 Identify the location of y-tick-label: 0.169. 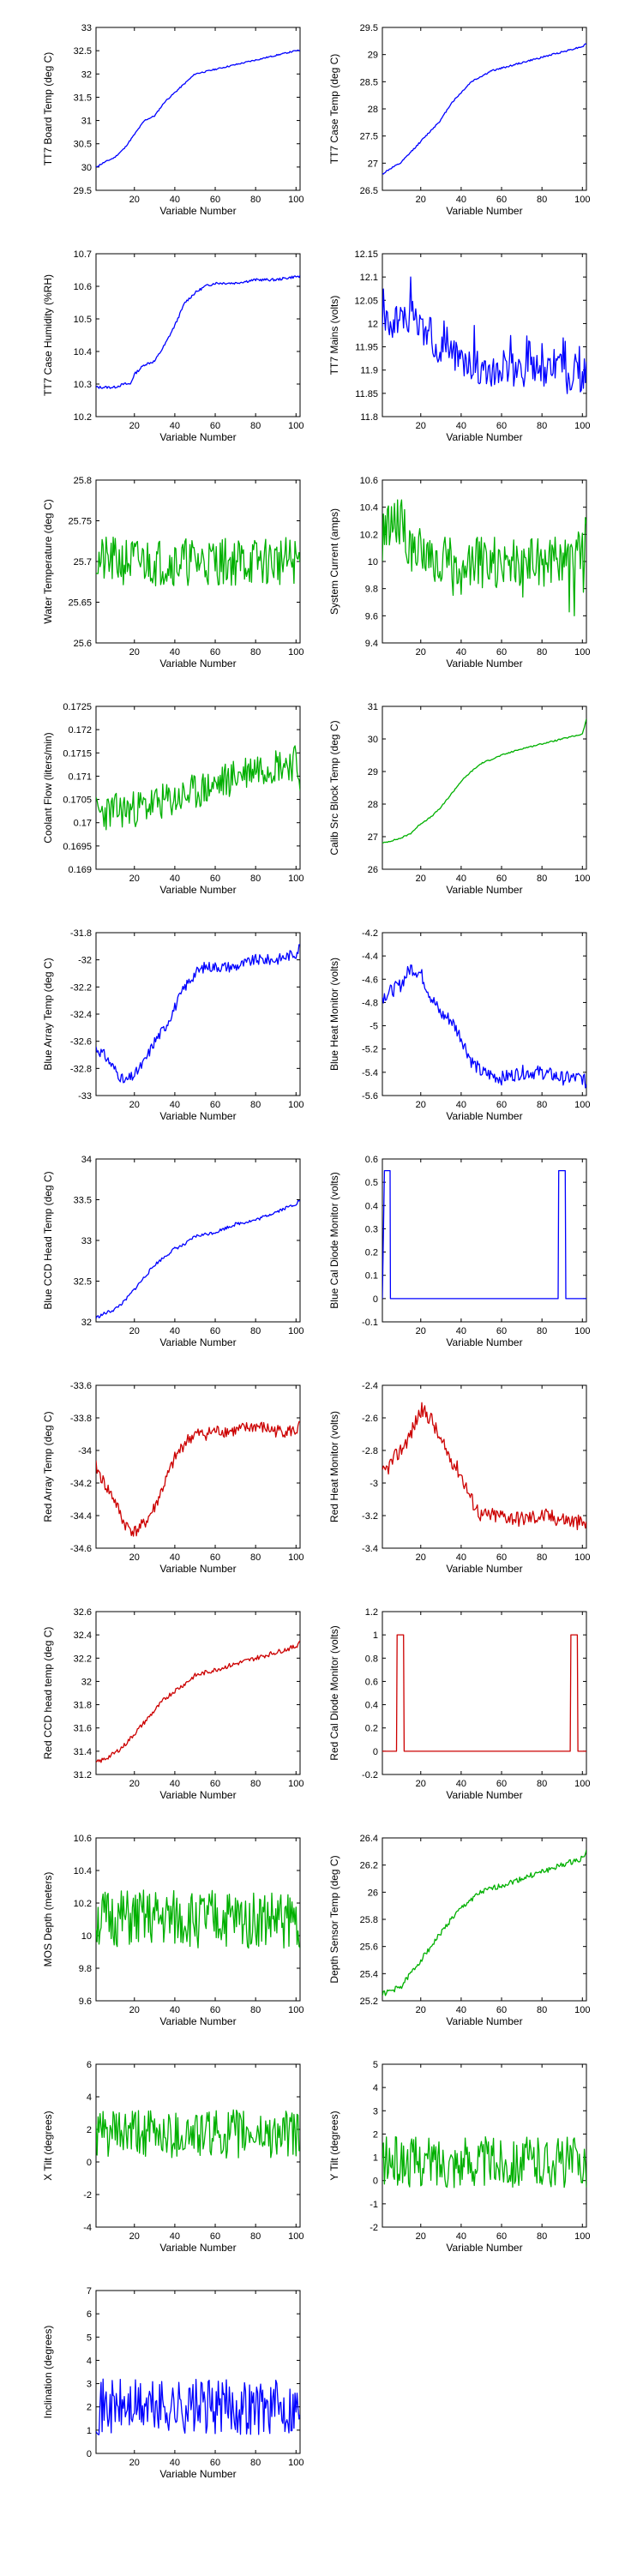
(80, 870).